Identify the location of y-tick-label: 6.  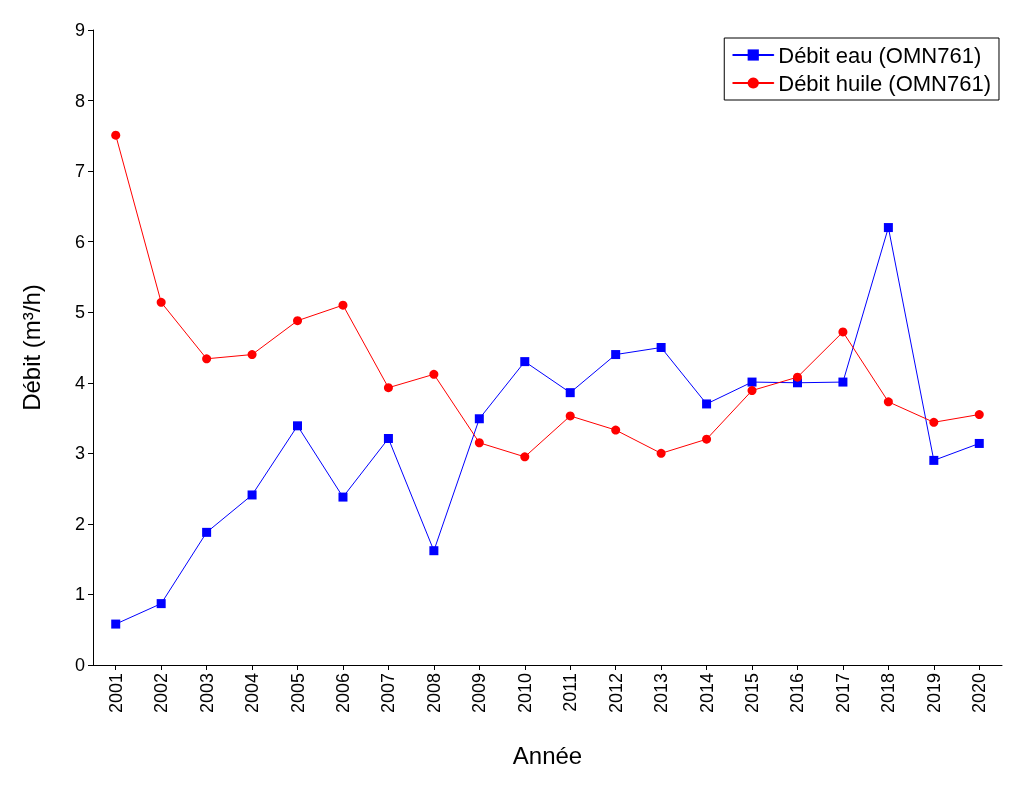
(79, 241).